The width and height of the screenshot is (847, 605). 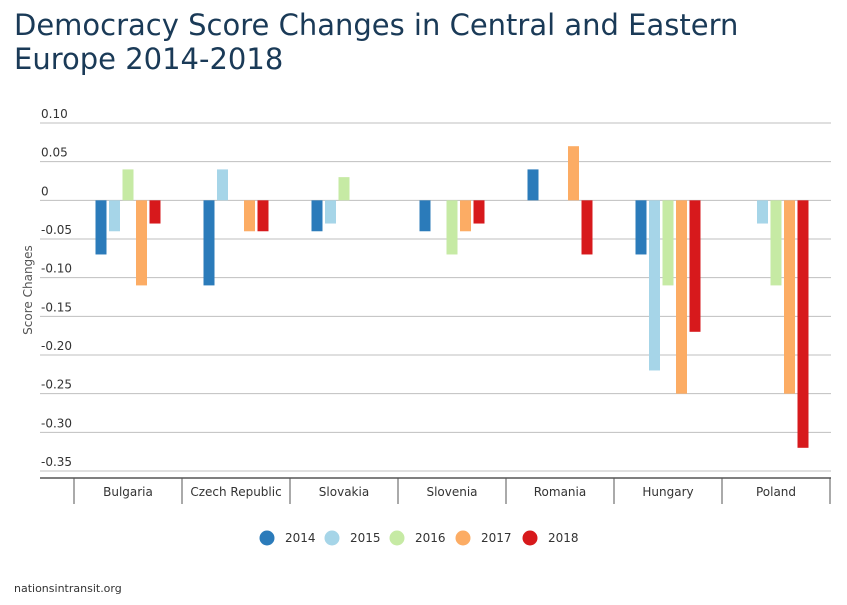 I want to click on bar-2015-hungary, so click(x=654, y=285).